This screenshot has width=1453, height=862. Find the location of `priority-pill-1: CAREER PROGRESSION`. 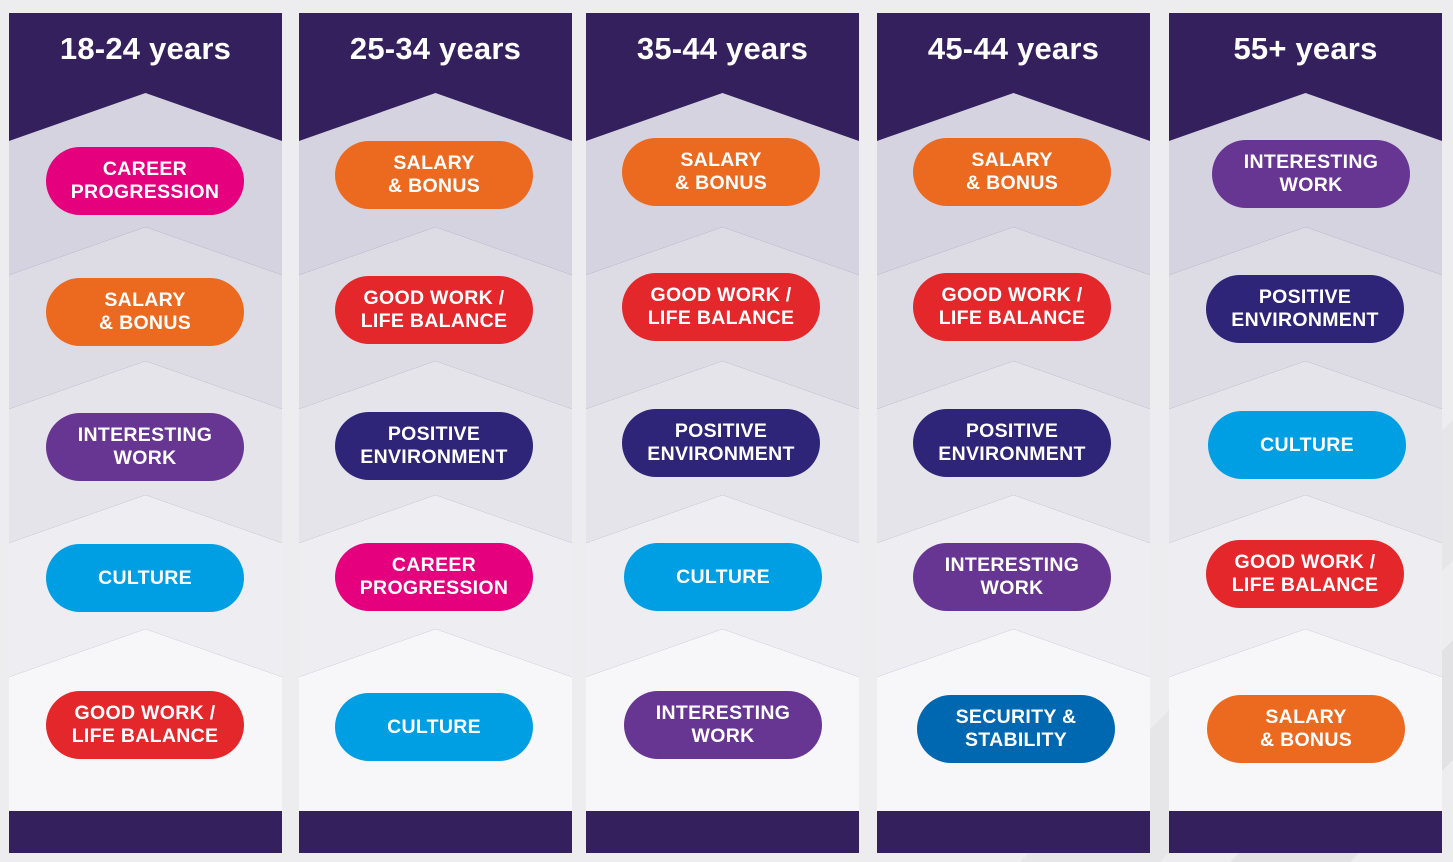

priority-pill-1: CAREER PROGRESSION is located at coordinates (145, 181).